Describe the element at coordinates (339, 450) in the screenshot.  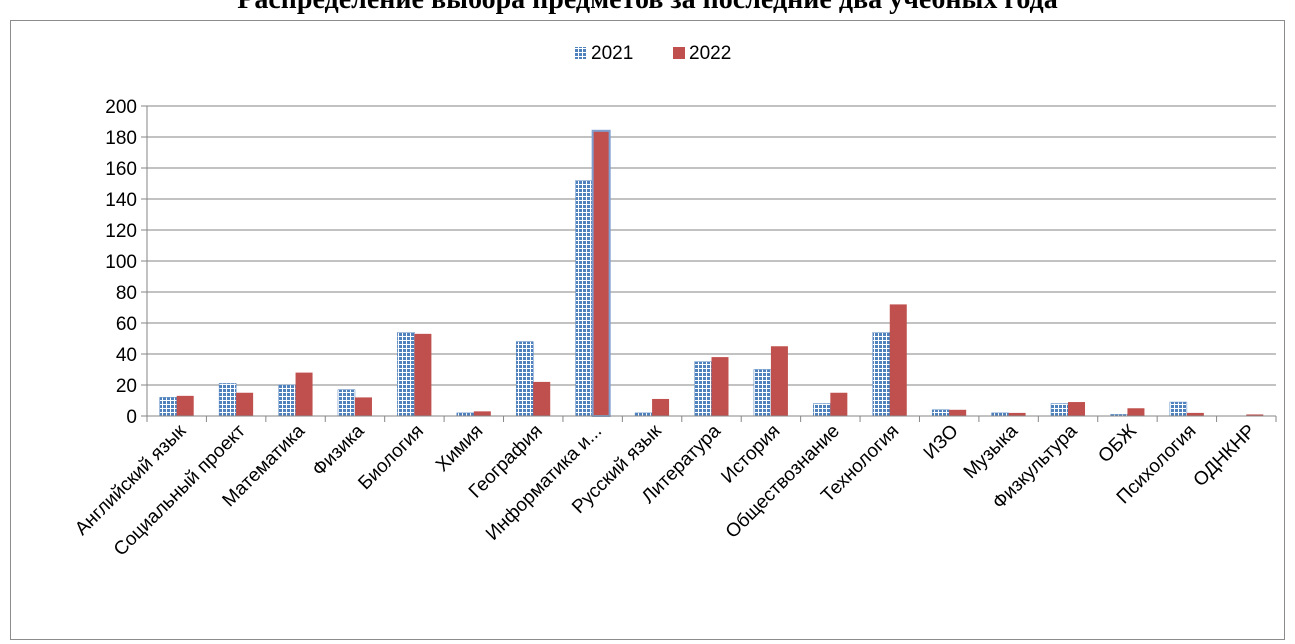
I see `x-tick-label: Физика` at that location.